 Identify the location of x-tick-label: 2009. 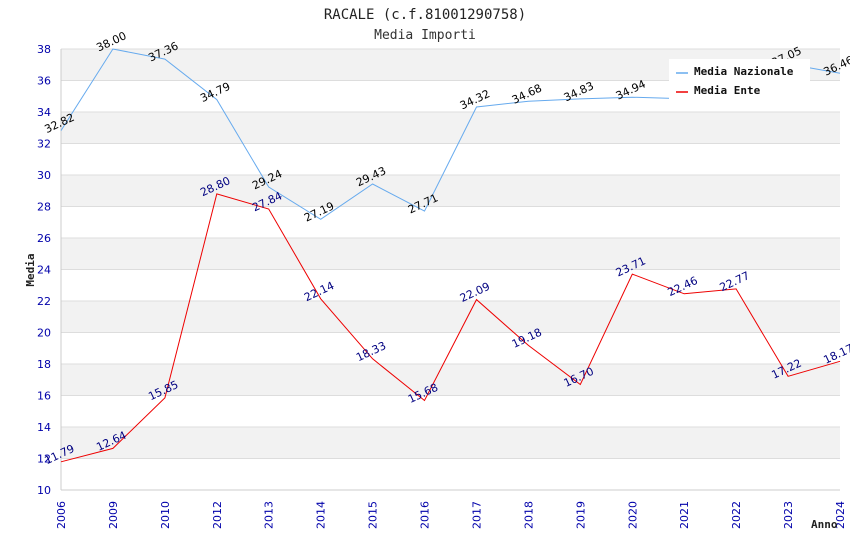
(113, 515).